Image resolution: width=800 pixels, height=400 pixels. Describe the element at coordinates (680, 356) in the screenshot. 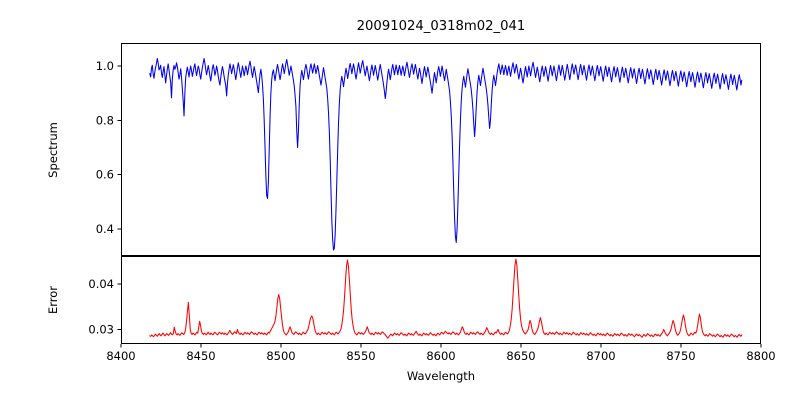

I see `wavelength-tick-label: 8750` at that location.